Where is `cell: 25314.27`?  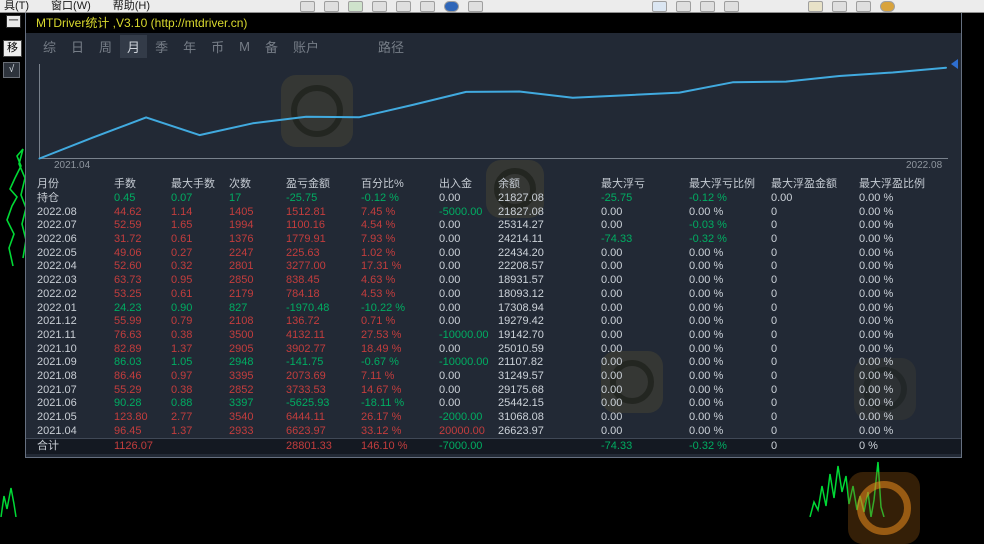
cell: 25314.27 is located at coordinates (521, 225).